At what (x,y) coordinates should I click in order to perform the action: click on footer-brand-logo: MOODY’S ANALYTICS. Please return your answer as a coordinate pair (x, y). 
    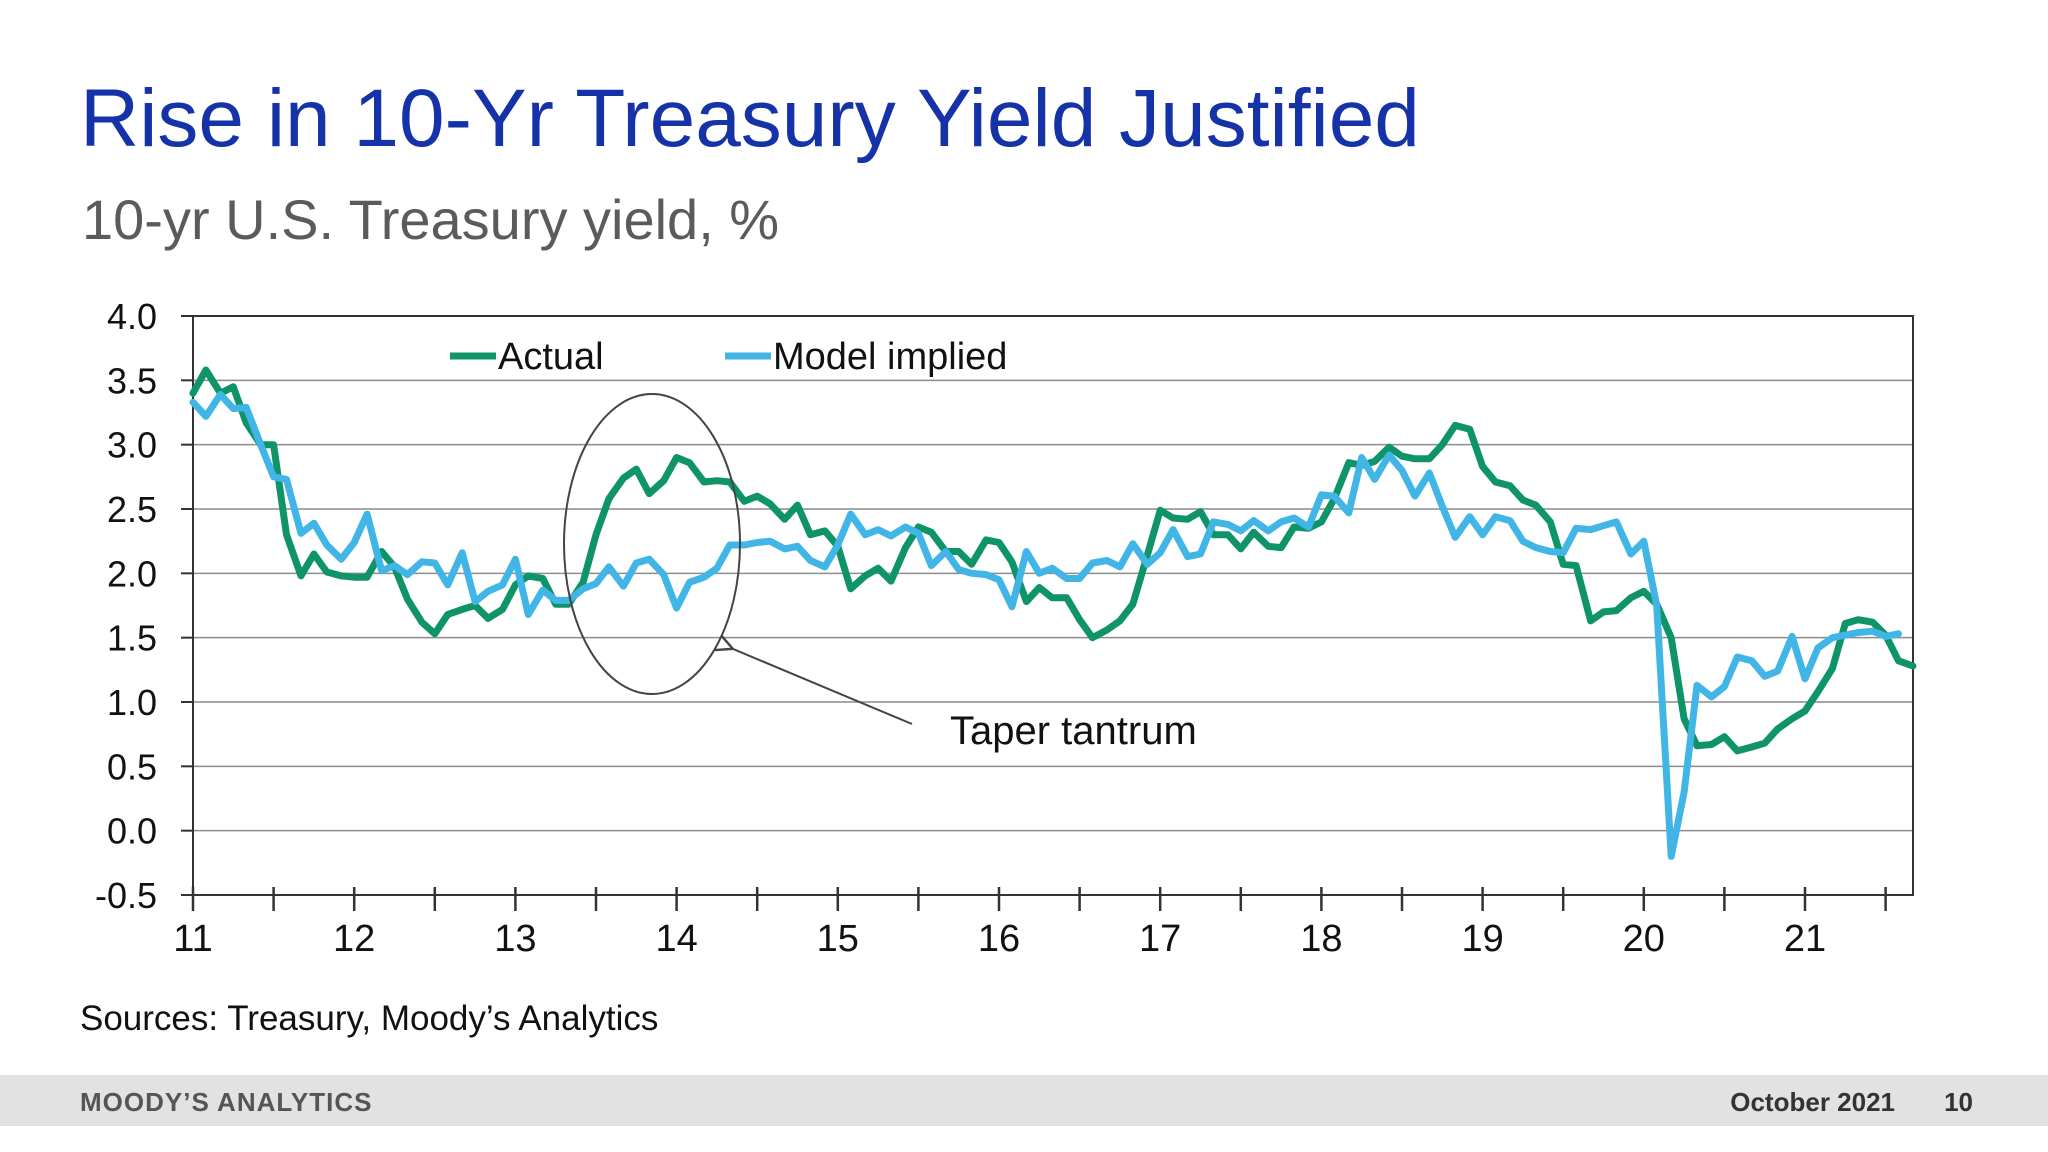
    Looking at the image, I should click on (226, 1102).